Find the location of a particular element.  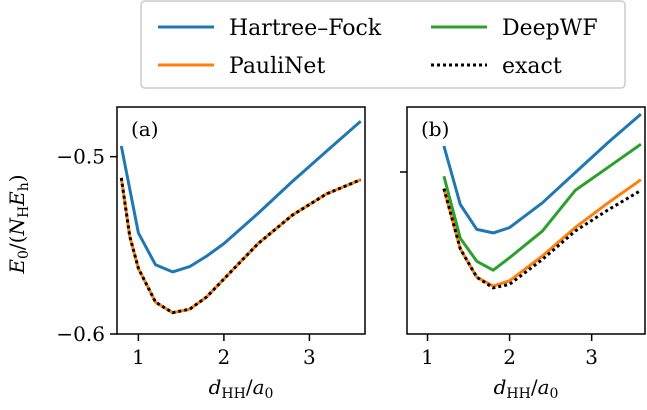

panel-a-ytick-label: −0.6 is located at coordinates (80, 334).